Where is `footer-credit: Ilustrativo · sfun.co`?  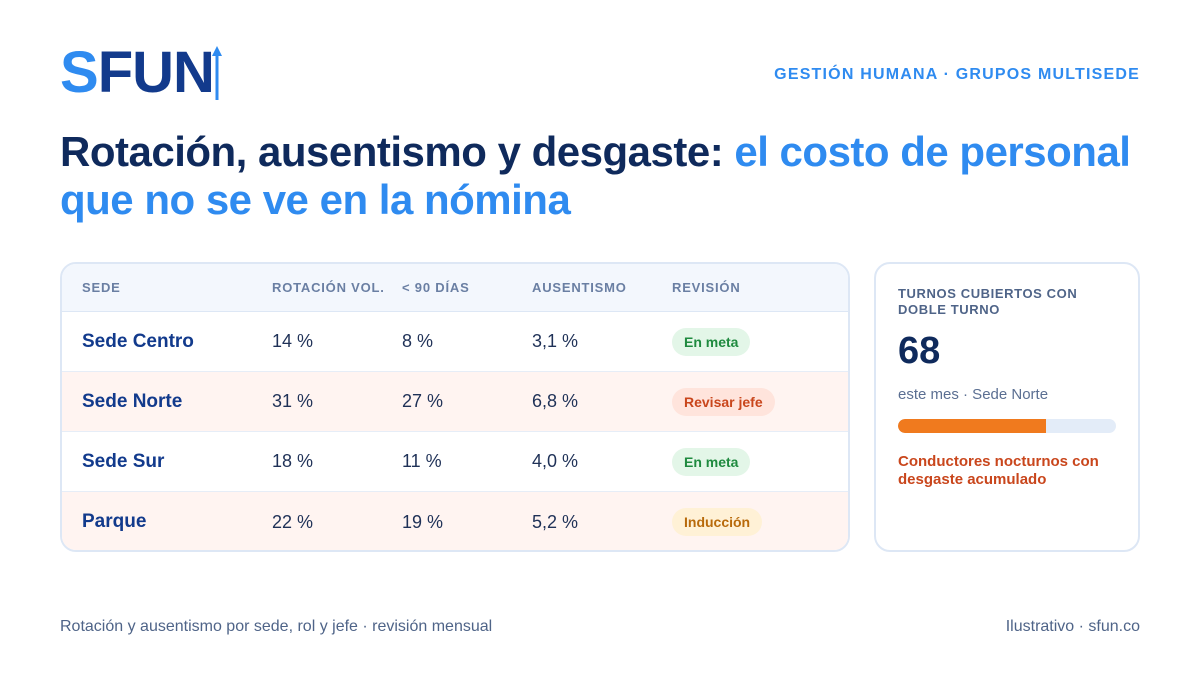 footer-credit: Ilustrativo · sfun.co is located at coordinates (1072, 626).